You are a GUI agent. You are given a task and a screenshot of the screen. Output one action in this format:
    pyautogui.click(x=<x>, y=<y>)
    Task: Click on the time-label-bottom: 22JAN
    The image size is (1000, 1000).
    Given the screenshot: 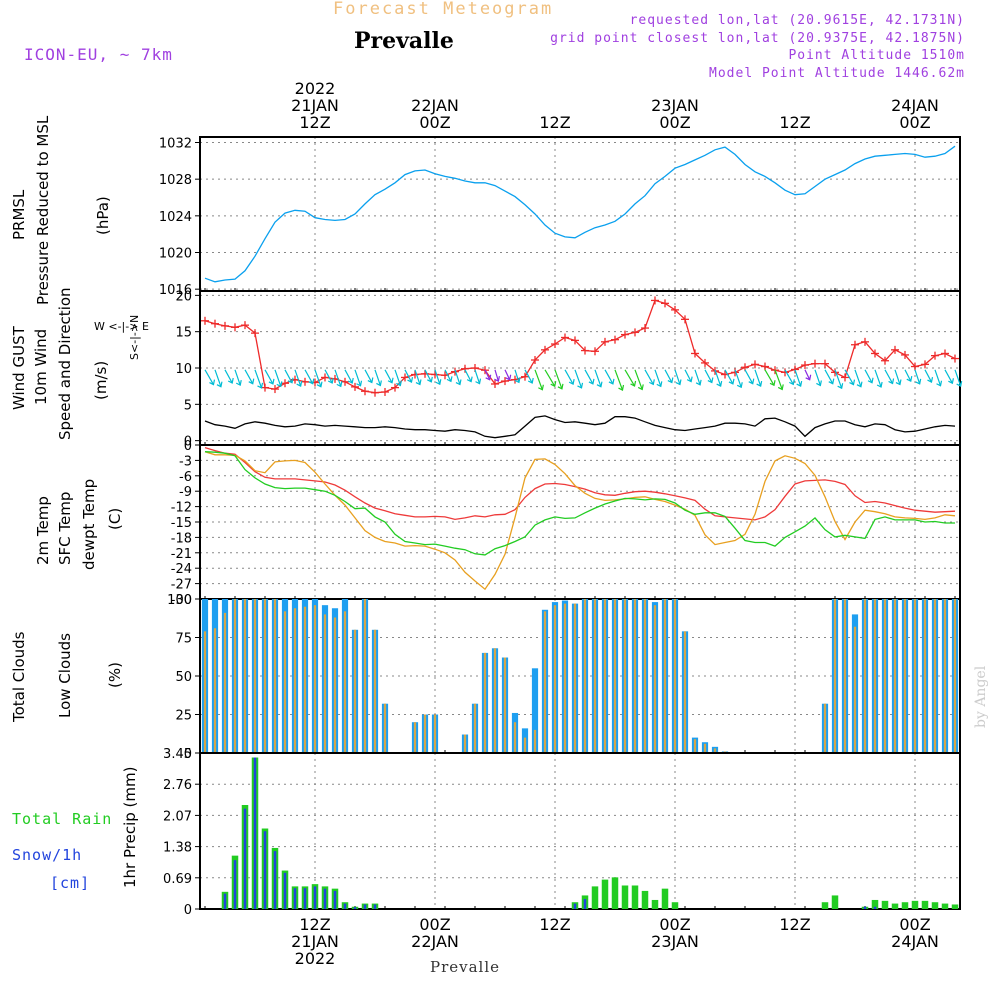 What is the action you would take?
    pyautogui.click(x=435, y=941)
    